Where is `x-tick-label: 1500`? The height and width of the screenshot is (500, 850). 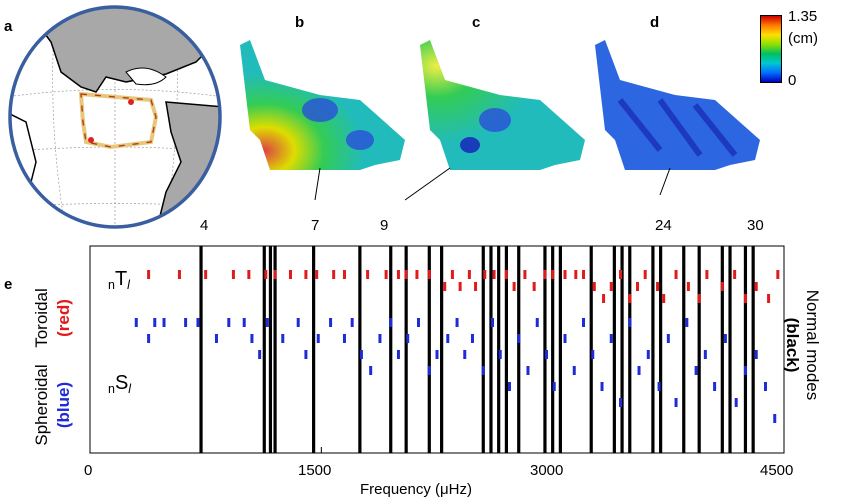 x-tick-label: 1500 is located at coordinates (315, 470).